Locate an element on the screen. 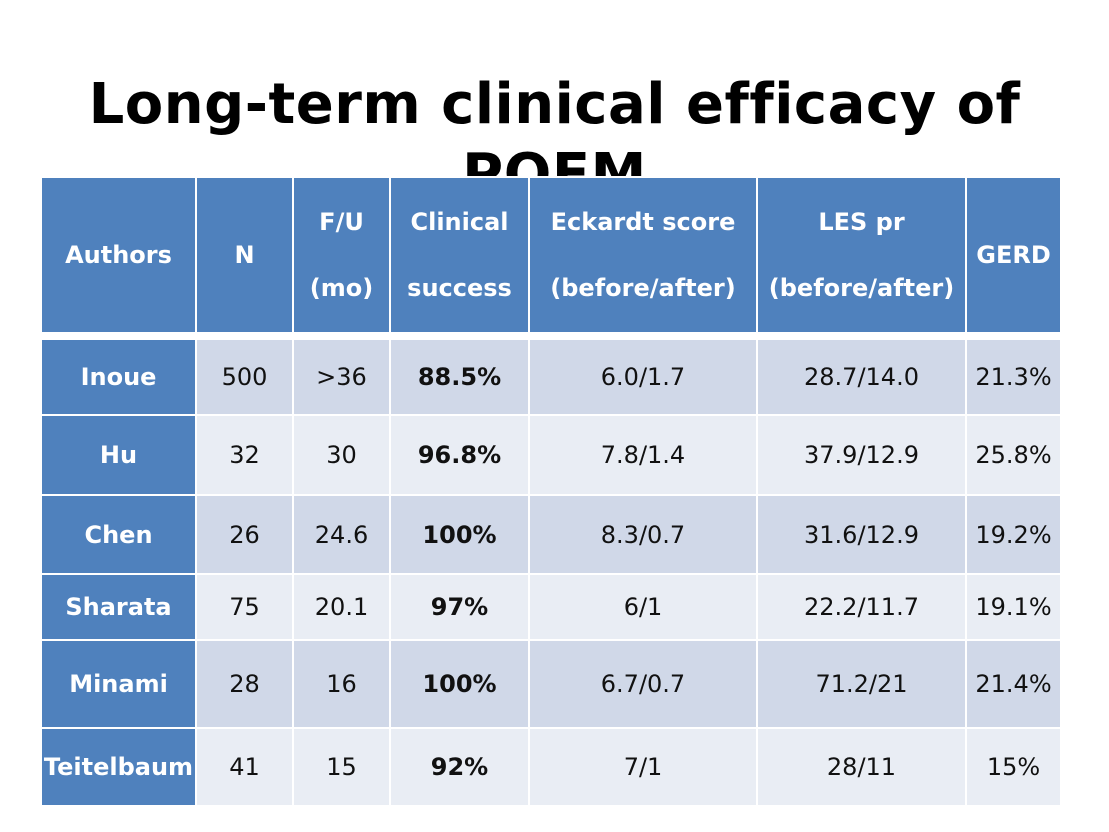 This screenshot has width=1109, height=832. row-gerd: 21.3% is located at coordinates (1013, 377).